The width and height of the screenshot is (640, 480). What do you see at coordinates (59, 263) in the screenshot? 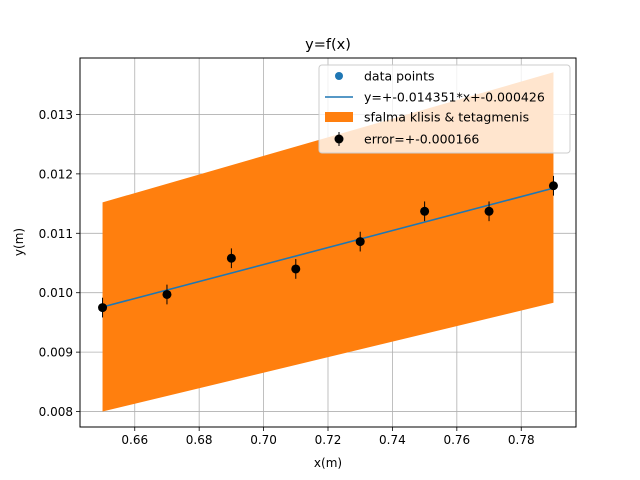
I see `y-ticks: 0.008 0.009 0.010 0.011 0.012 0.013` at bounding box center [59, 263].